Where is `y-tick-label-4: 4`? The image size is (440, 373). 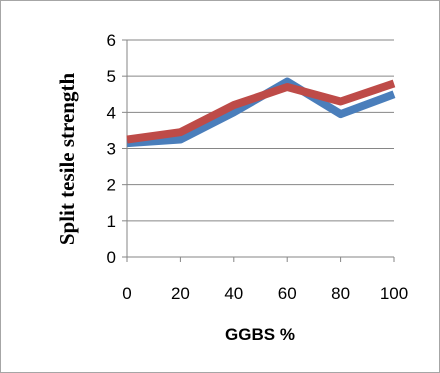
y-tick-label-4: 4 is located at coordinates (111, 112).